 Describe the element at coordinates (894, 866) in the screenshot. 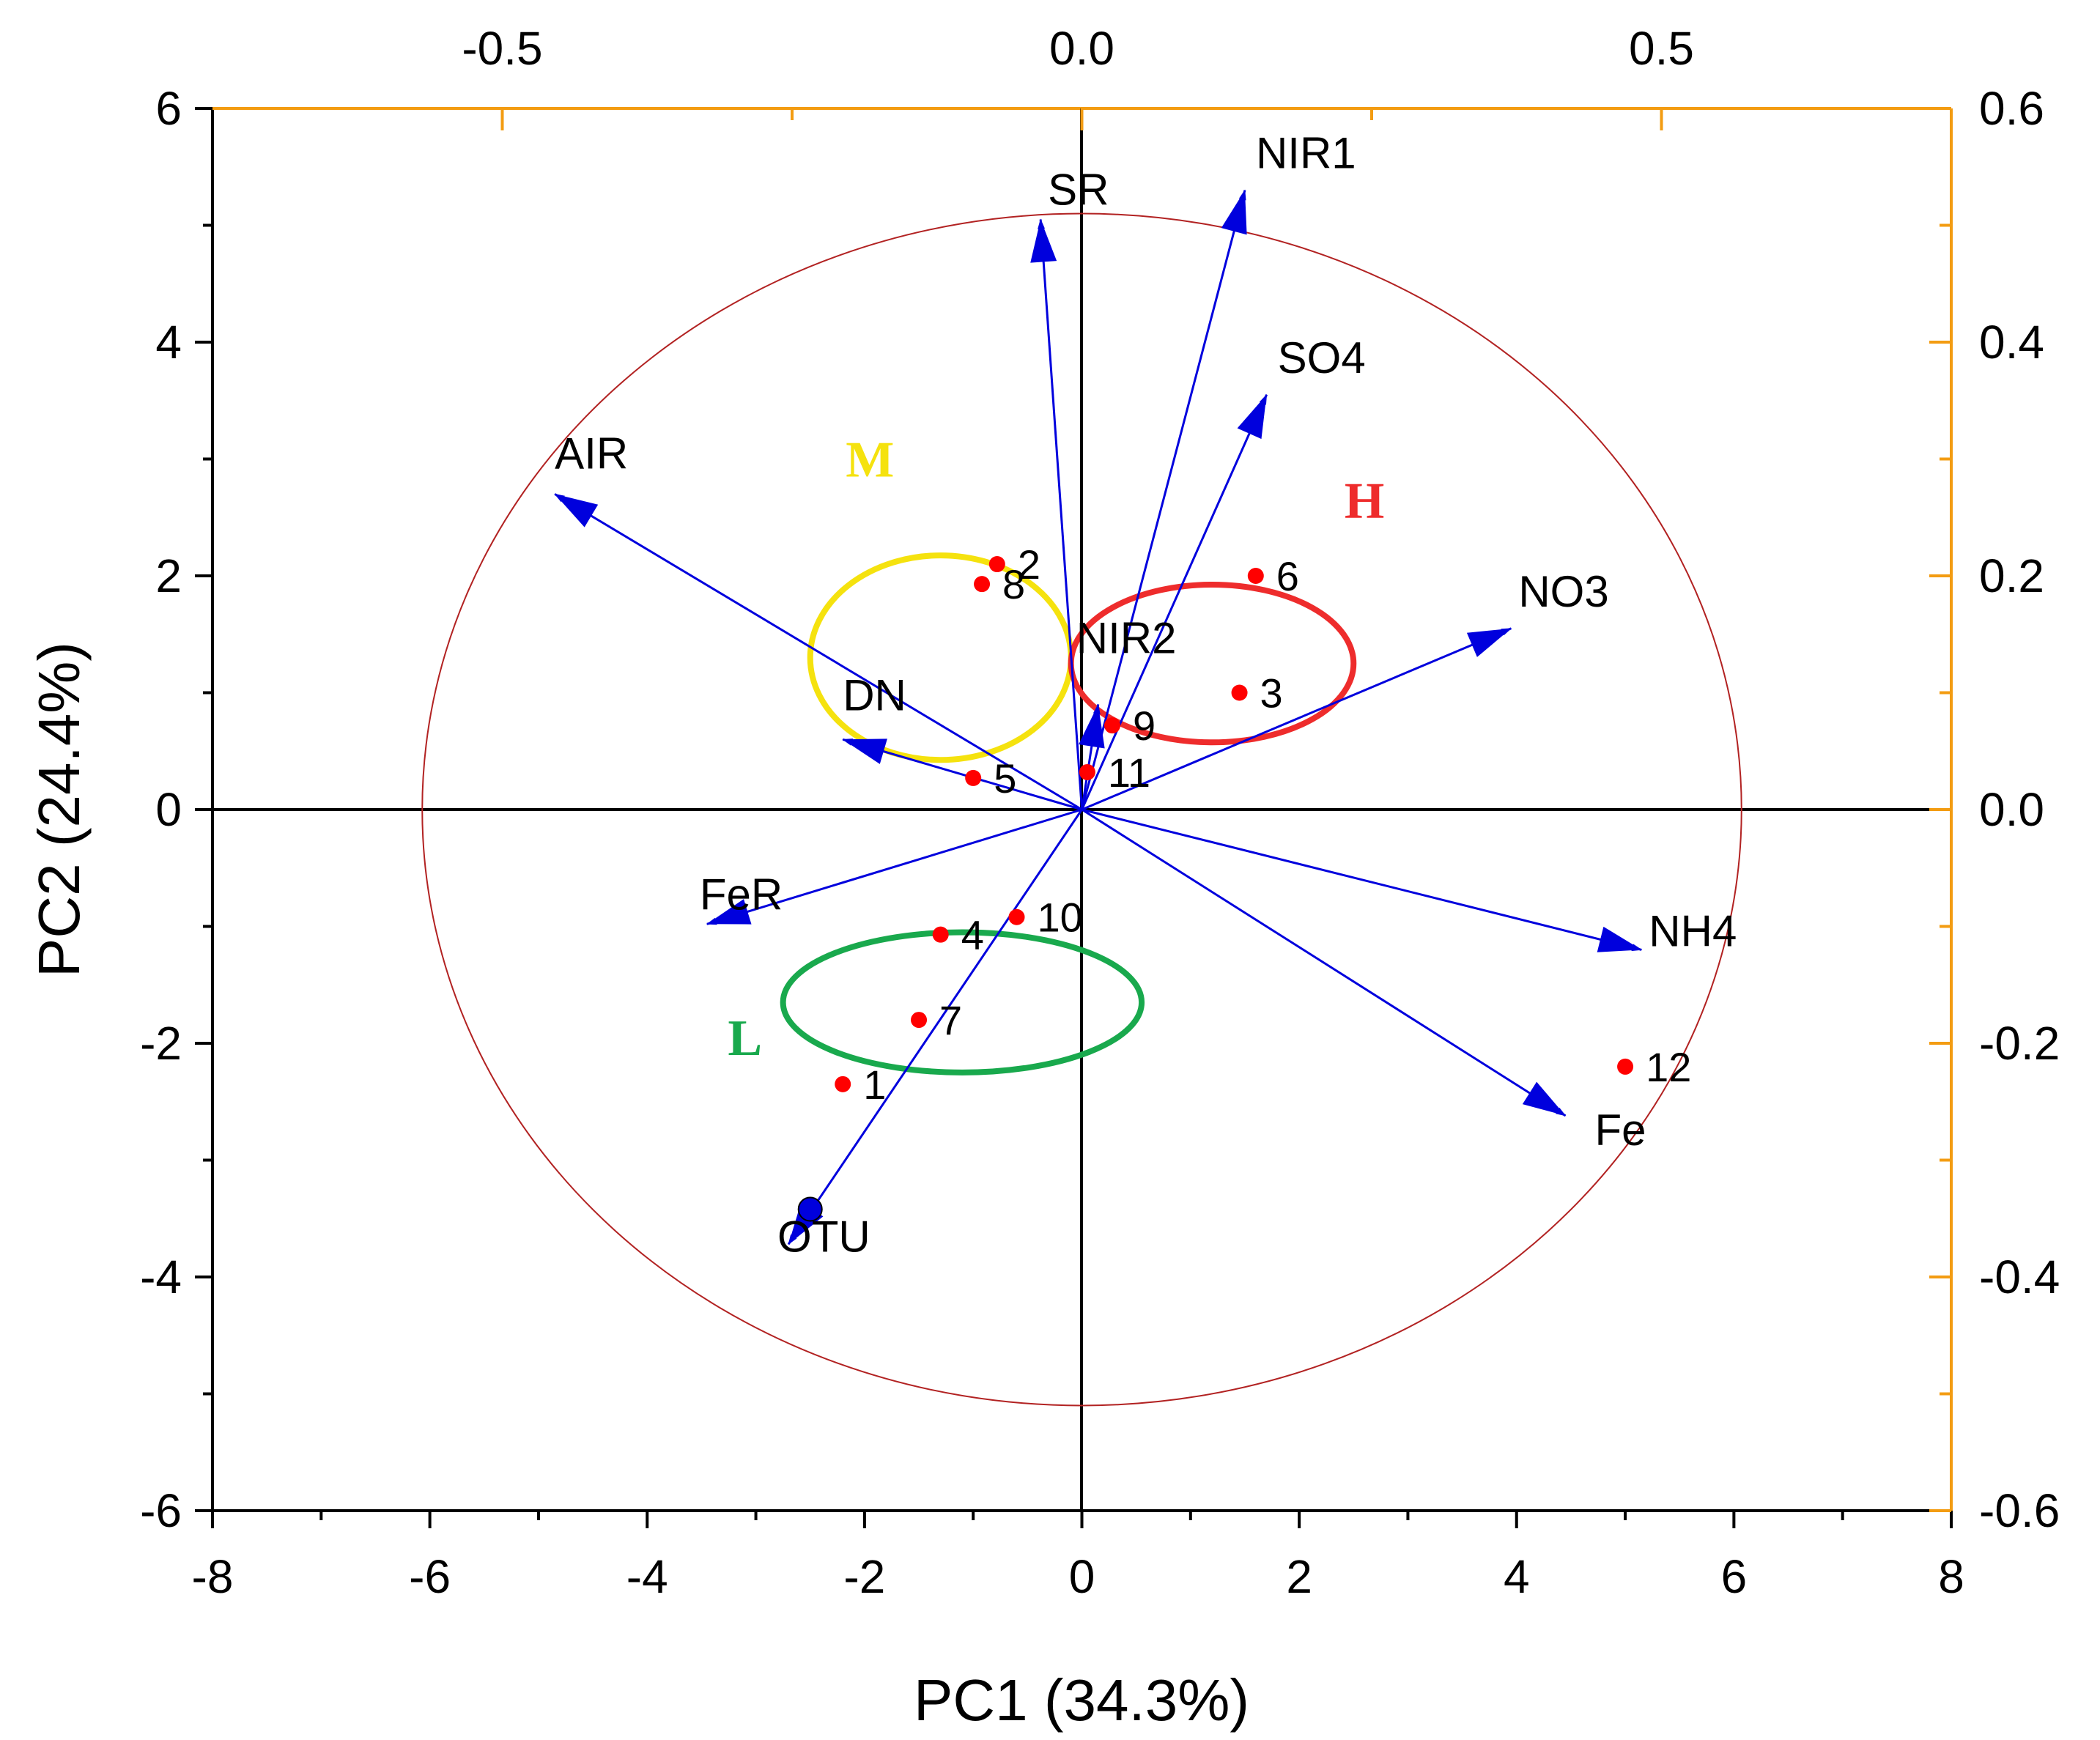

I see `loading-arrow-FeR` at that location.